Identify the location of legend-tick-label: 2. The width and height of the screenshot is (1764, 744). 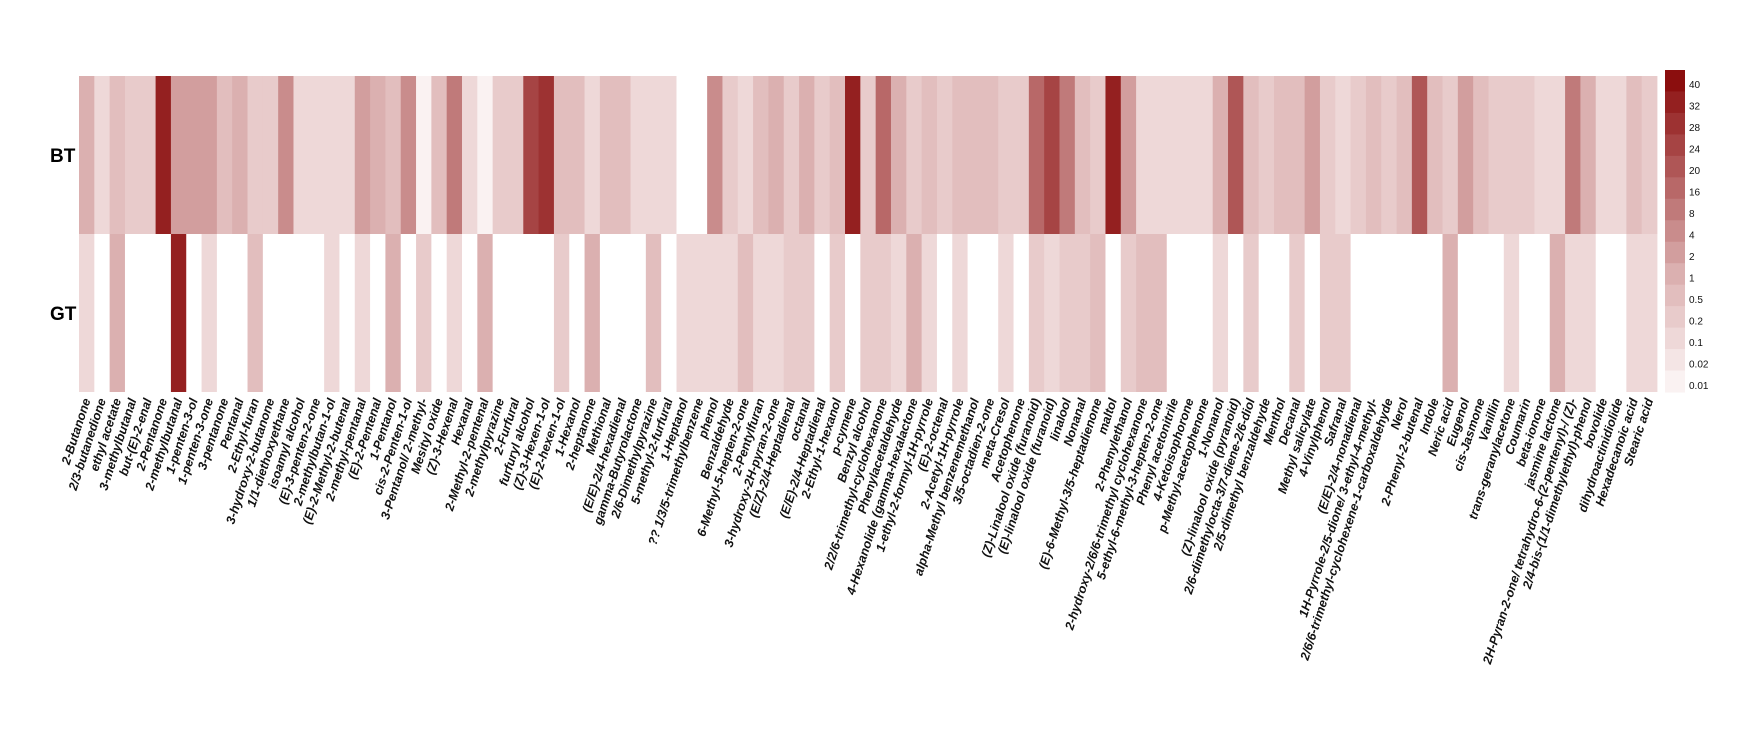
(1692, 257).